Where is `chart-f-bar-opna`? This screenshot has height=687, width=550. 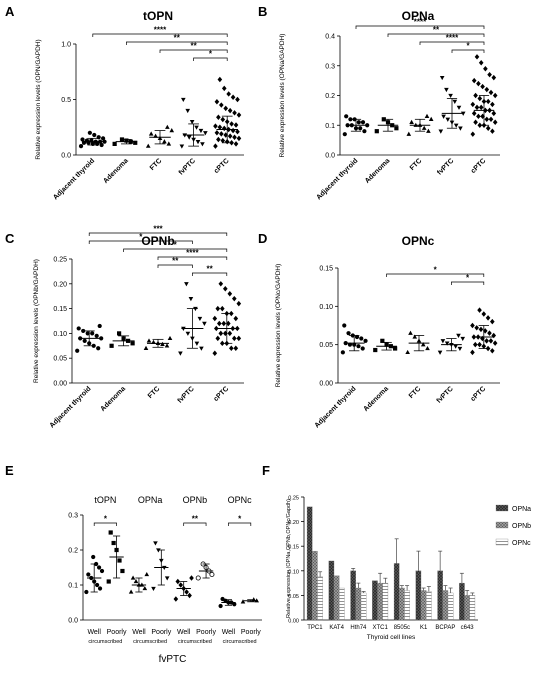
chart-f-bar-opna is located at coordinates (353, 595).